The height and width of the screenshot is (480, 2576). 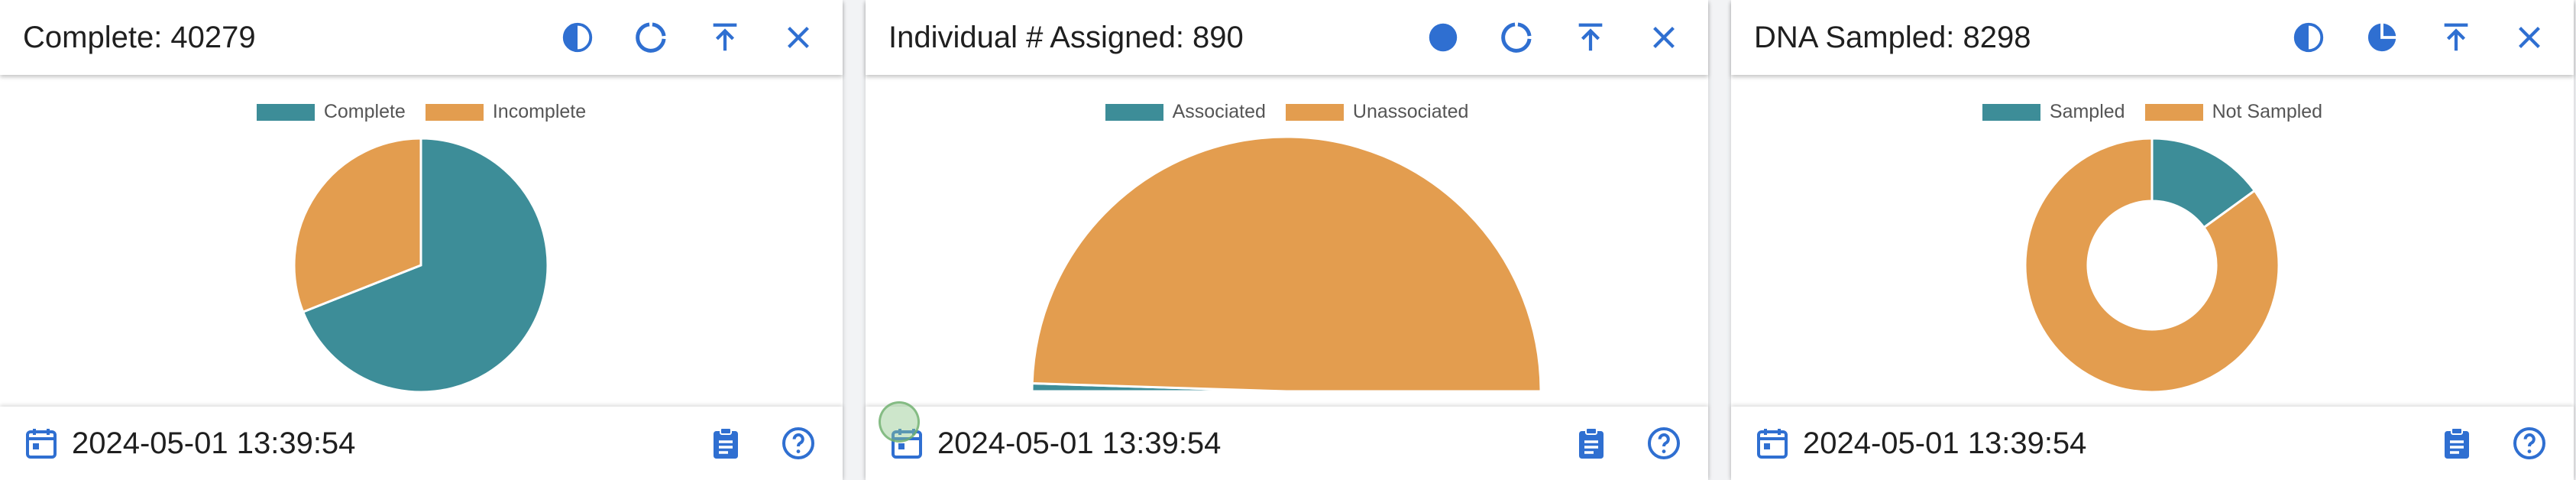 What do you see at coordinates (2087, 111) in the screenshot?
I see `legend-label: Sampled` at bounding box center [2087, 111].